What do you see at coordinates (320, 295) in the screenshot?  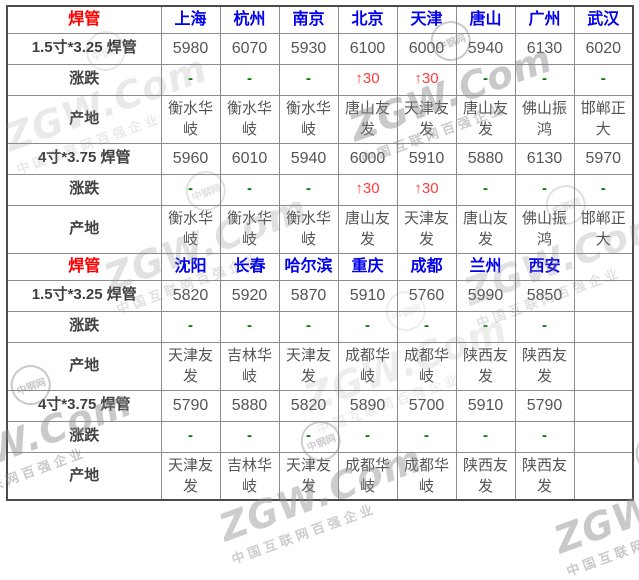 I see `table-row: 1.5寸*3.25 焊管 5820 5920 5870 5910 5760 5990 5850` at bounding box center [320, 295].